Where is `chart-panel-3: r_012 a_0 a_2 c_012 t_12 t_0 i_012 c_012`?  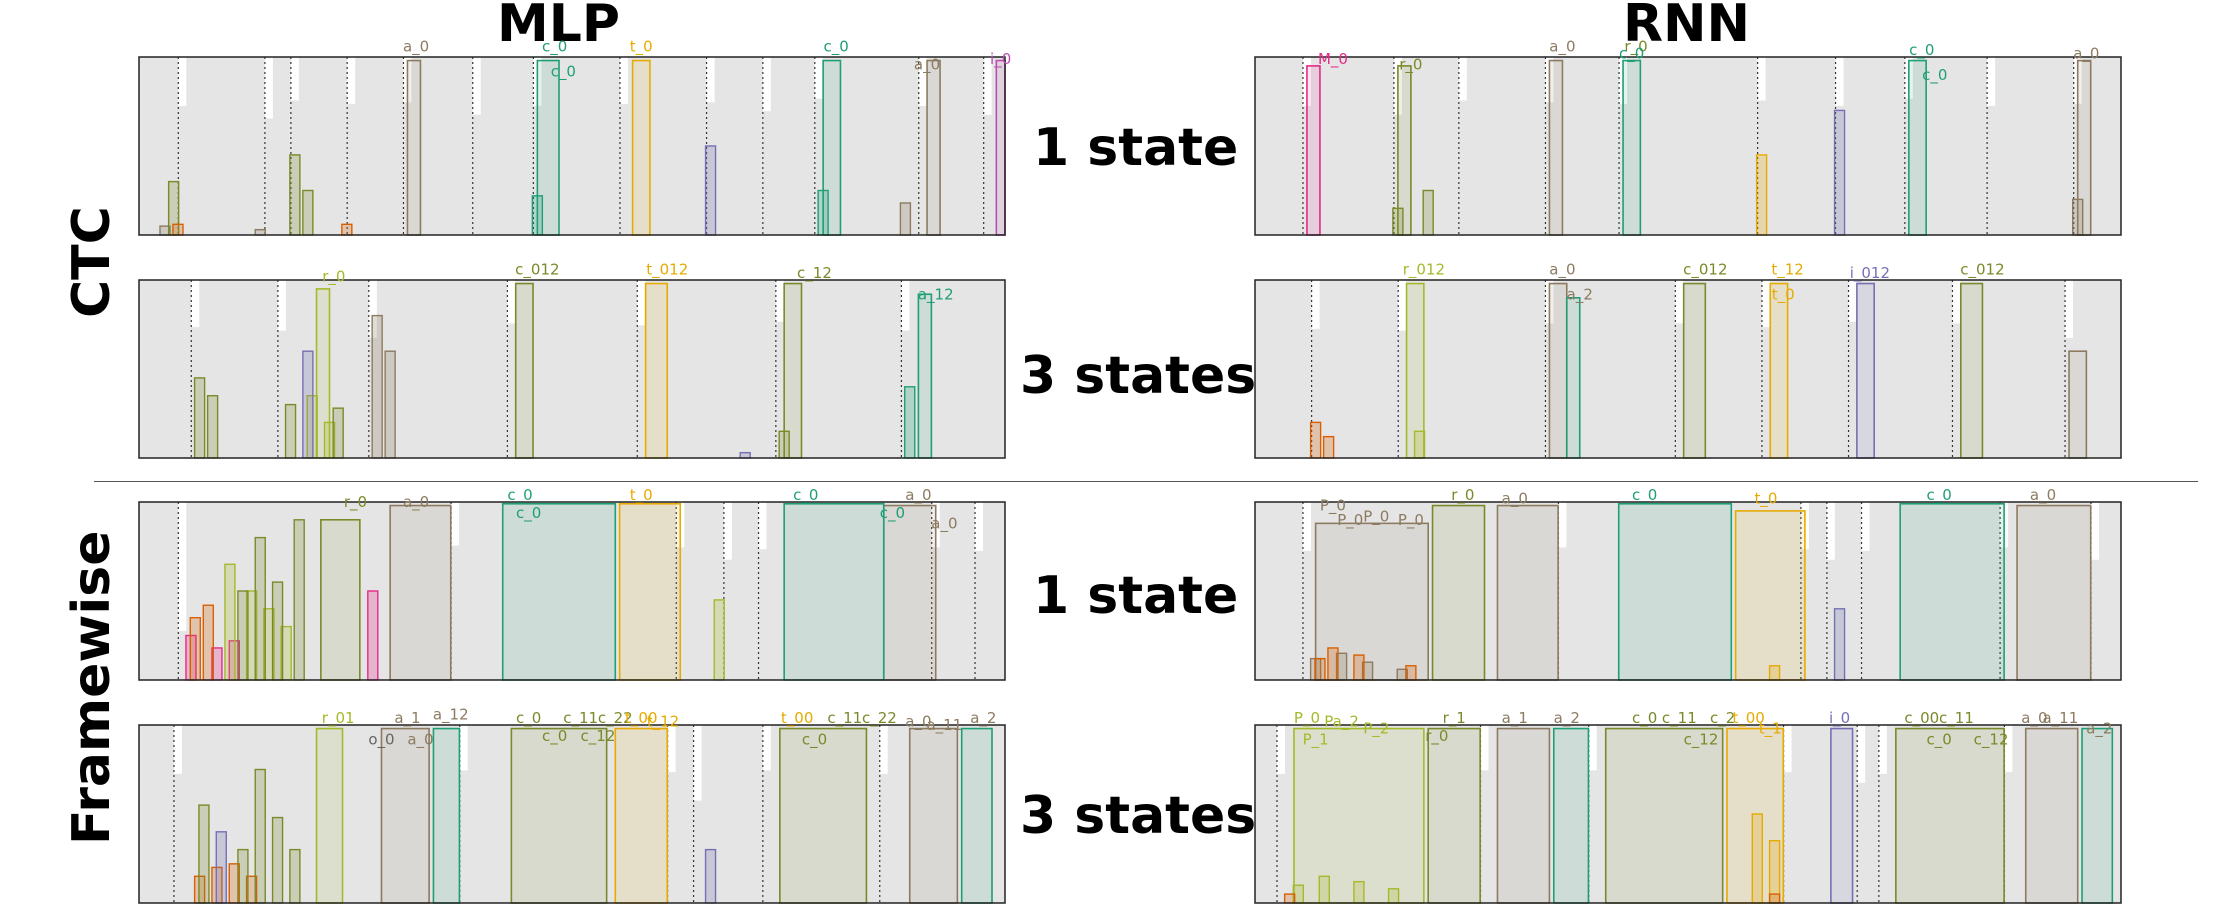 chart-panel-3: r_012 a_0 a_2 c_012 t_12 t_0 i_012 c_012 is located at coordinates (1688, 359).